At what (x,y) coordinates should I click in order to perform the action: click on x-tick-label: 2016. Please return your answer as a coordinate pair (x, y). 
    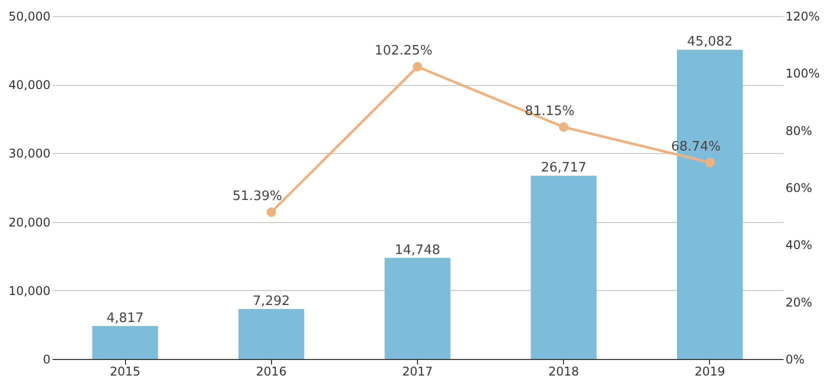
    Looking at the image, I should click on (271, 371).